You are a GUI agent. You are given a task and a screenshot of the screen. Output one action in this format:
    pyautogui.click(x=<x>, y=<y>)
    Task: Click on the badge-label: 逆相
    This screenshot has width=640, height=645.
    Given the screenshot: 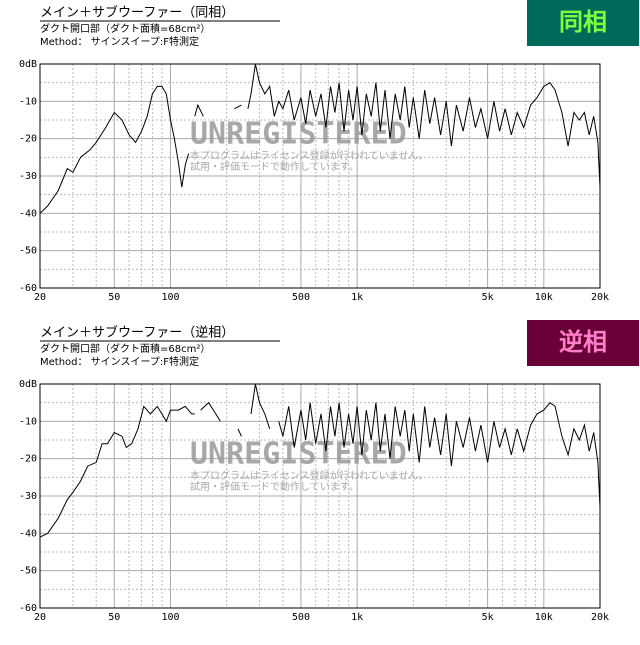 What is the action you would take?
    pyautogui.click(x=583, y=342)
    